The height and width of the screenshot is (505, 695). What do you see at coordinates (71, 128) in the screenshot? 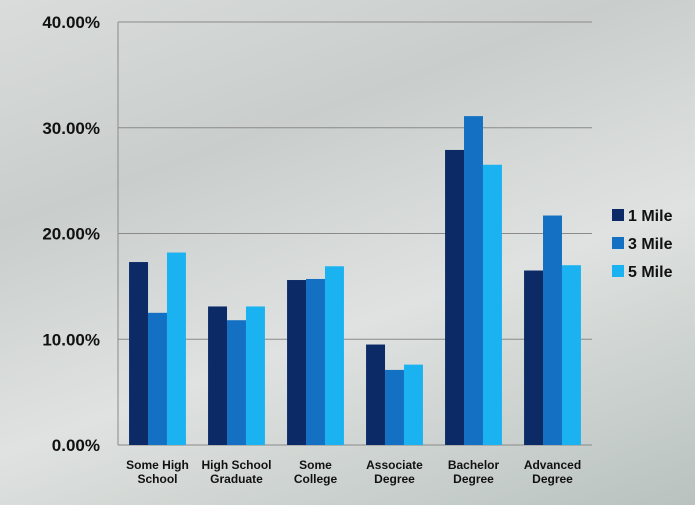
I see `y-tick-label: 30.00%` at bounding box center [71, 128].